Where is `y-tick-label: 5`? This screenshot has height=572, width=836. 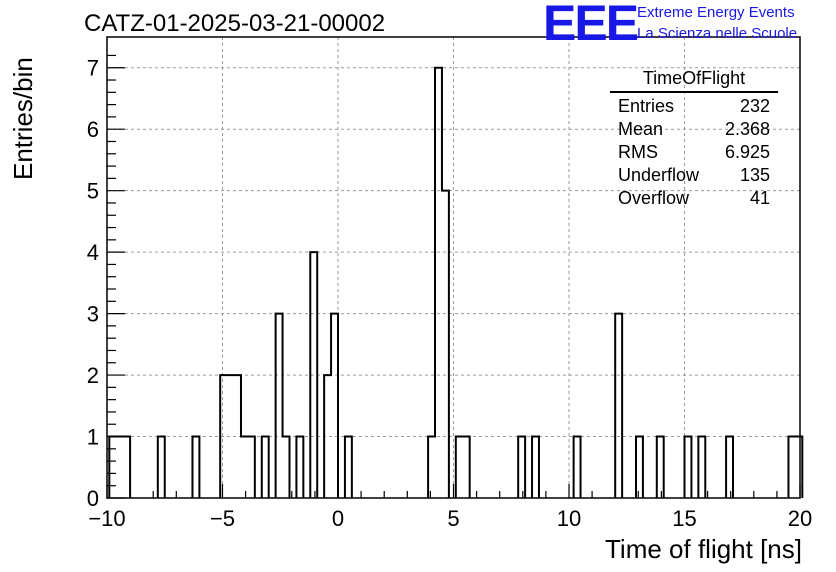 y-tick-label: 5 is located at coordinates (93, 191).